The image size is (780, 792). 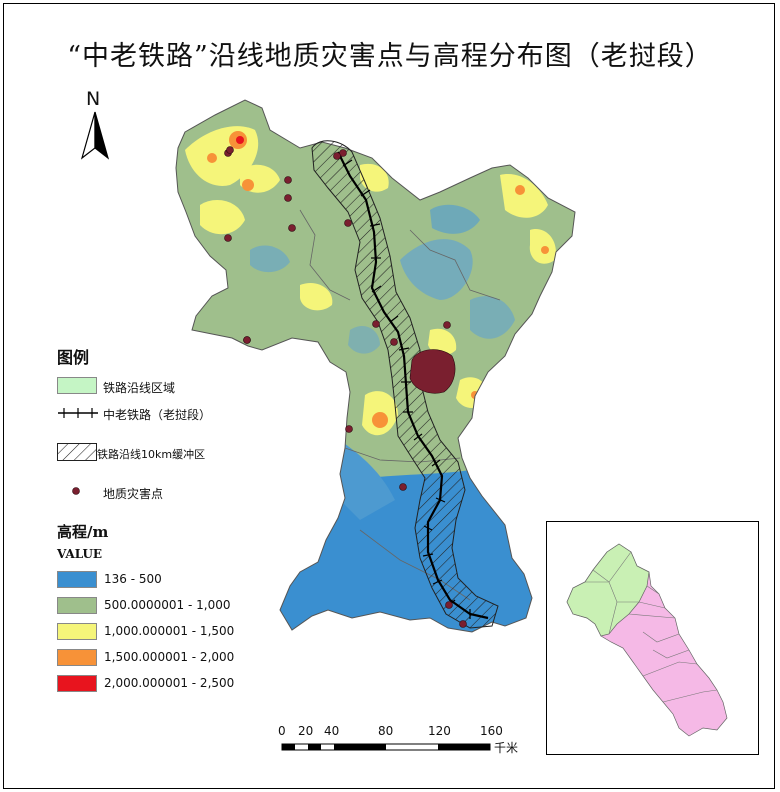 I want to click on legend-buffer-symbol, so click(x=77, y=452).